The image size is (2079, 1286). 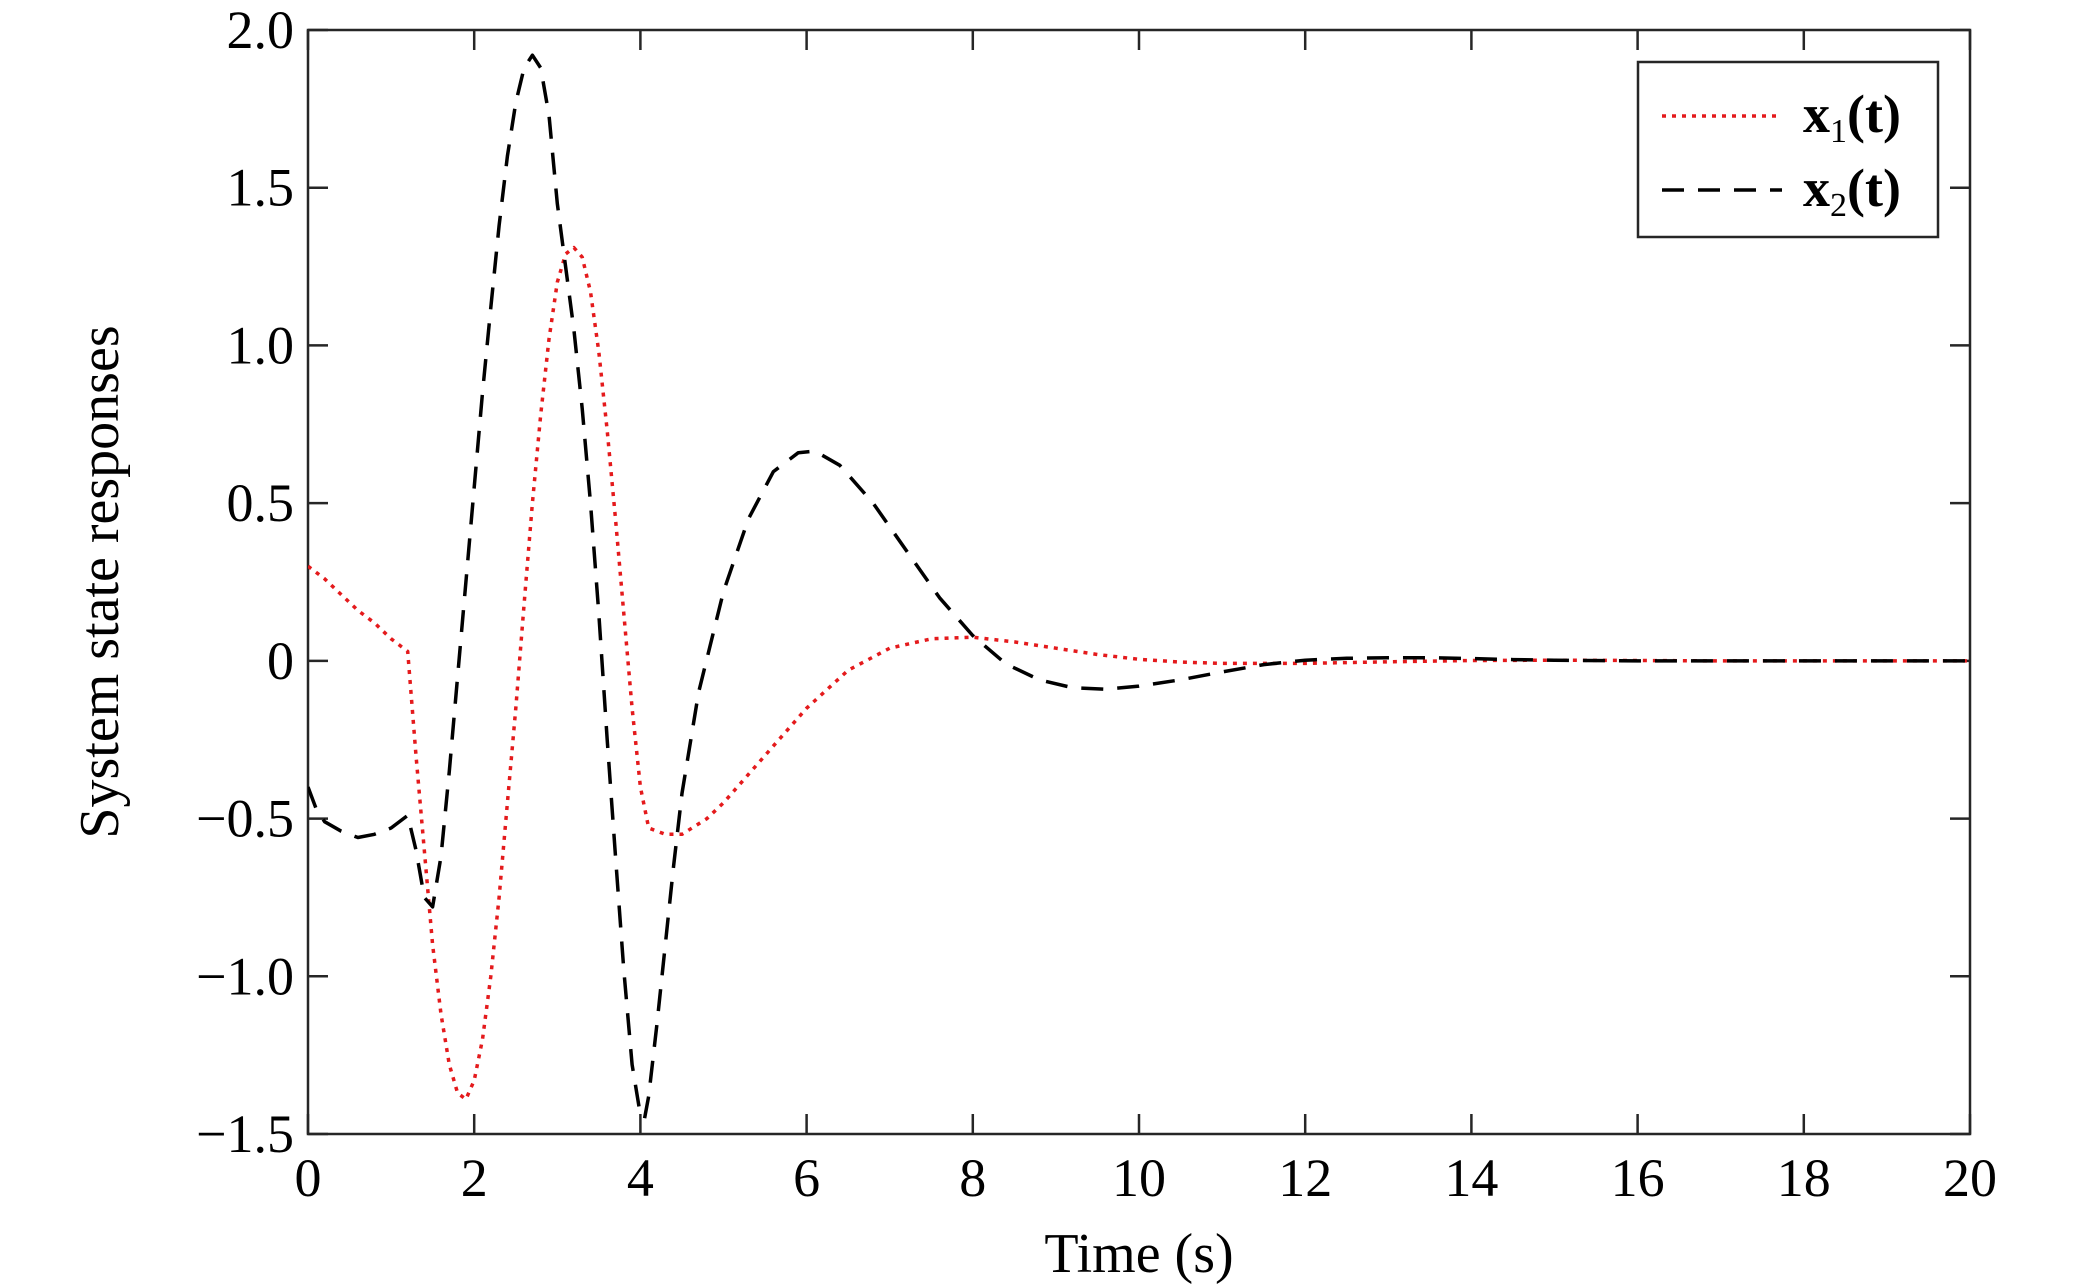 What do you see at coordinates (1638, 1178) in the screenshot?
I see `x-tick-label: 16` at bounding box center [1638, 1178].